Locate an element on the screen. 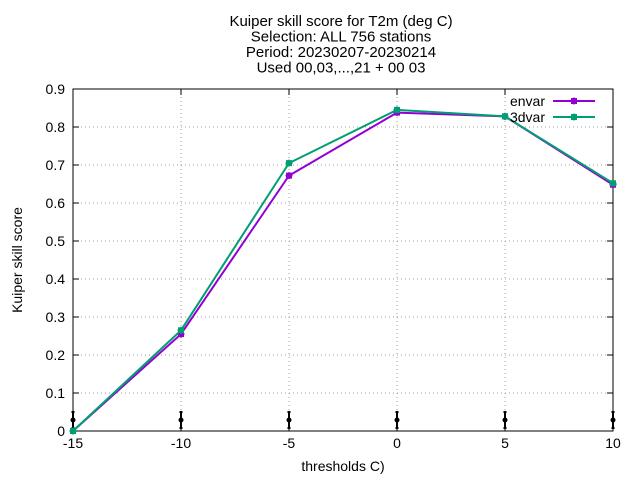 The width and height of the screenshot is (640, 480). y-tick-label: 0.1 is located at coordinates (56, 393).